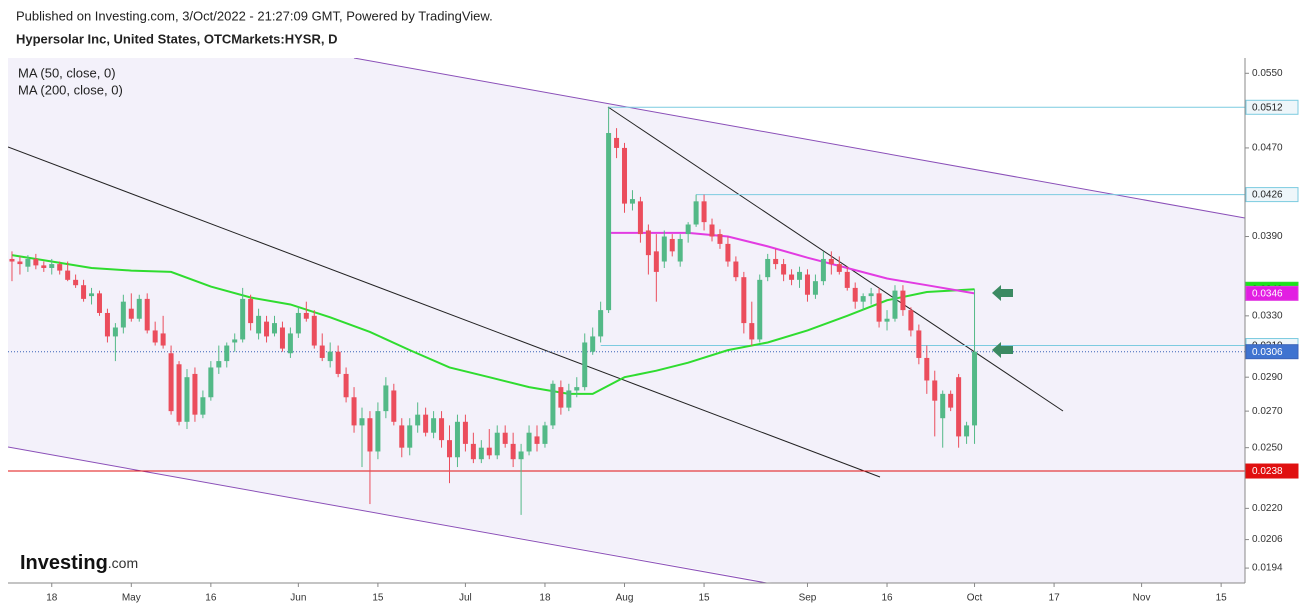 Image resolution: width=1299 pixels, height=616 pixels. Describe the element at coordinates (1267, 236) in the screenshot. I see `y-tick-label: 0.0390` at that location.